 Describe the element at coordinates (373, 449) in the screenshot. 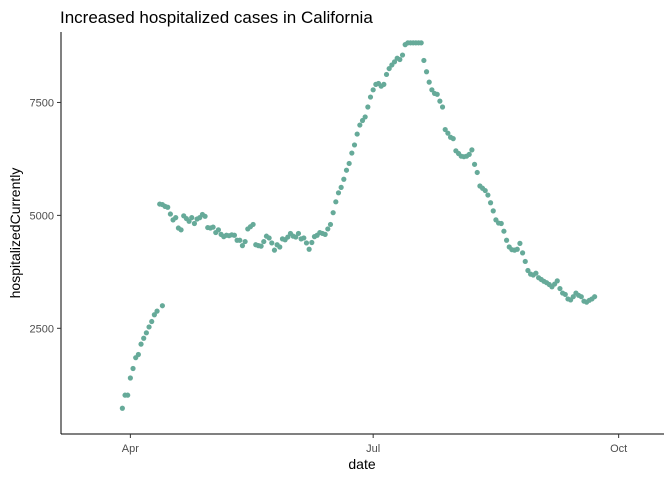

I see `x-tick-label: Jul` at that location.